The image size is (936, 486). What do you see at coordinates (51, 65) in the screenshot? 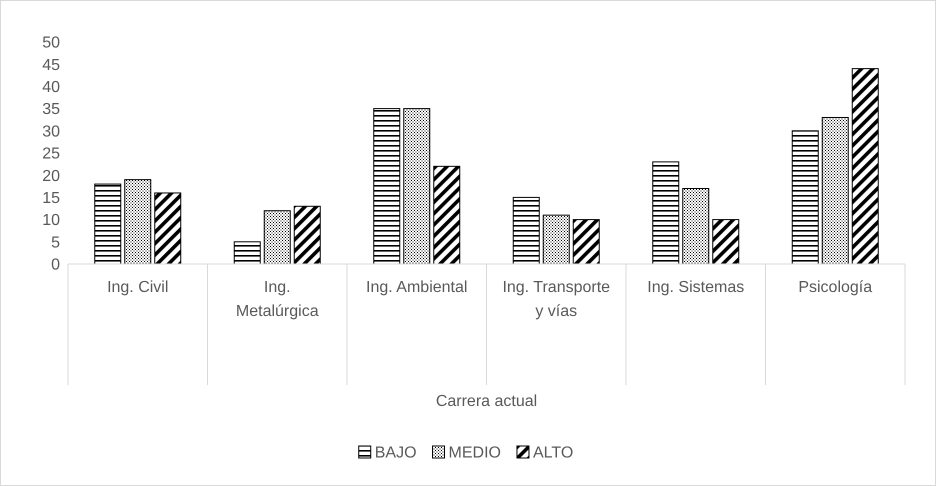
I see `y-tick-label: 45` at bounding box center [51, 65].